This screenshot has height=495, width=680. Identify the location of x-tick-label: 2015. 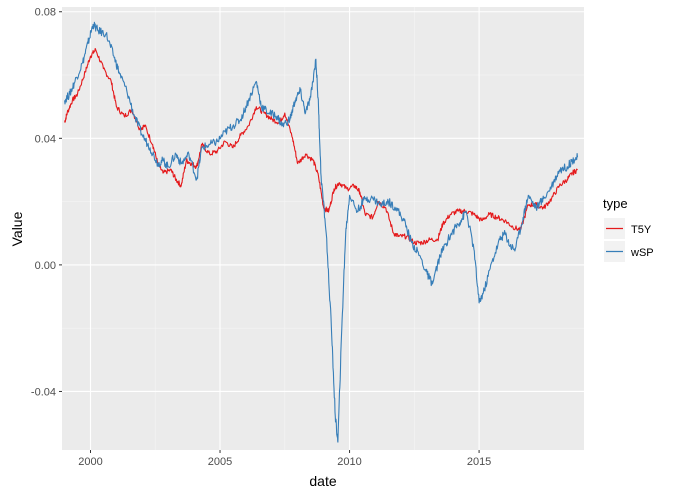
(479, 462).